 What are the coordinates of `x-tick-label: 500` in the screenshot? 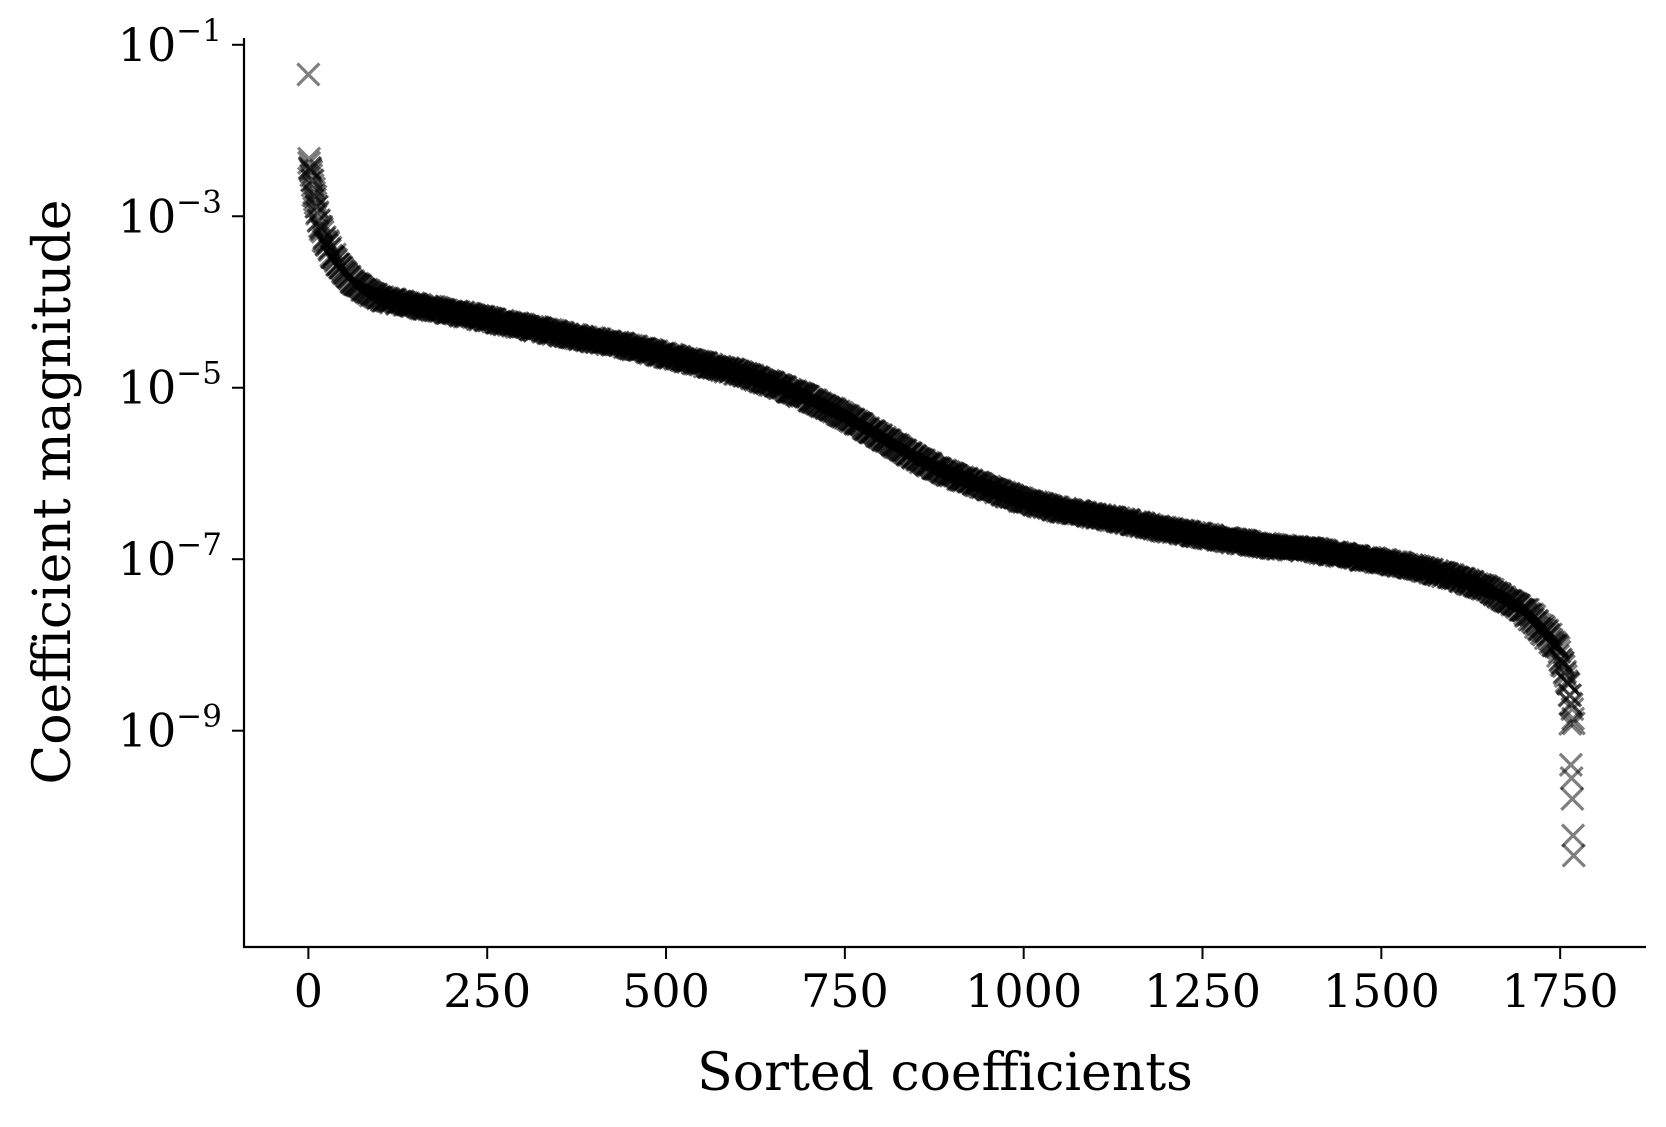 It's located at (666, 991).